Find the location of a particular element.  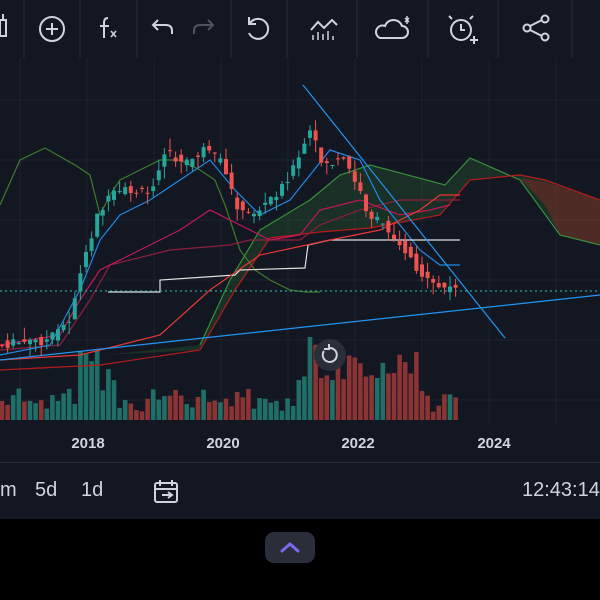

weather-icon is located at coordinates (392, 27).